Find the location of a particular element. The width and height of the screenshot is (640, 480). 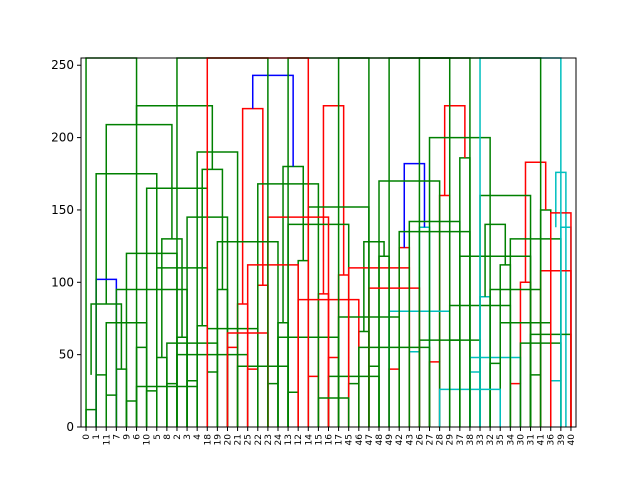

y-tick-label: 200 is located at coordinates (62, 138).